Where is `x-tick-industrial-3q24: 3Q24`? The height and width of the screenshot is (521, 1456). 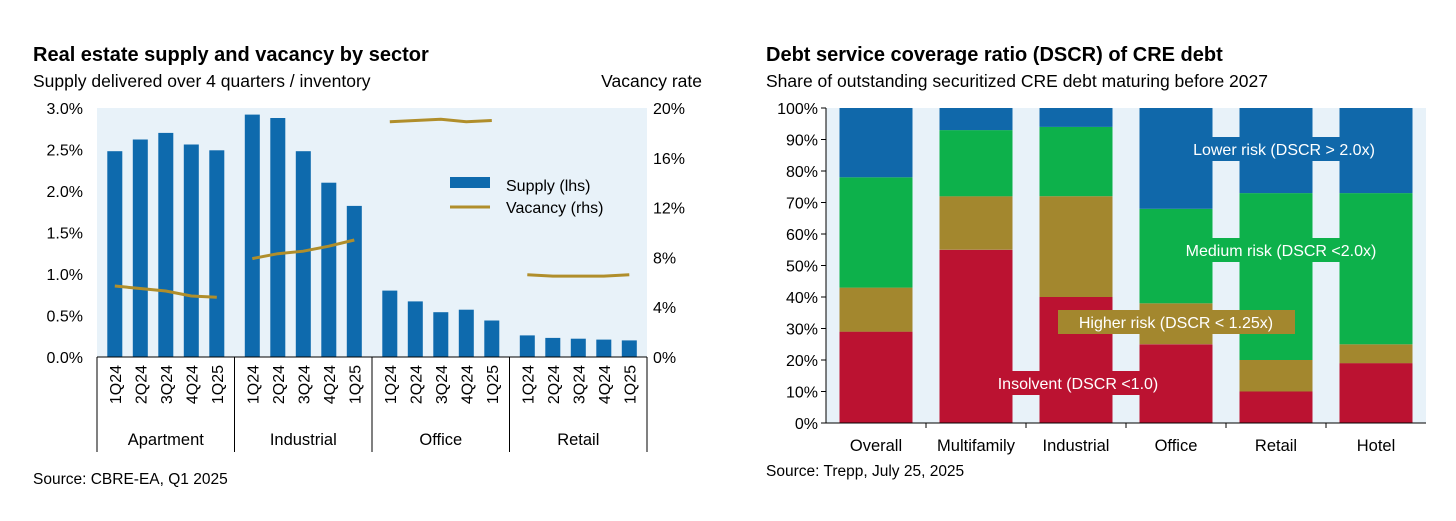 x-tick-industrial-3q24: 3Q24 is located at coordinates (304, 384).